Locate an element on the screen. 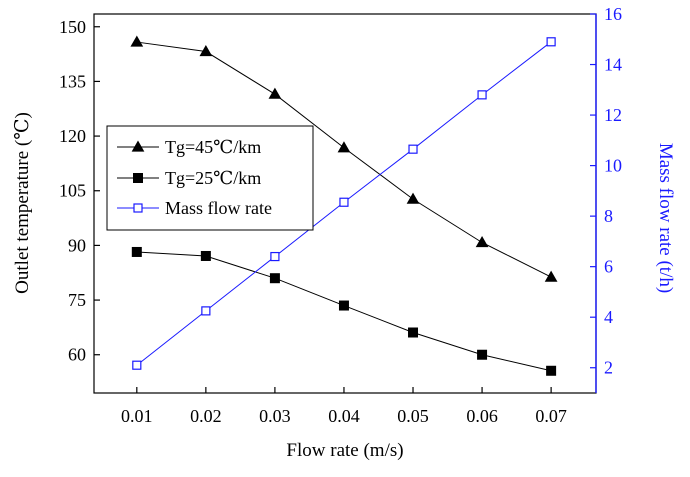  y-left-tick-label: 75 is located at coordinates (77, 300).